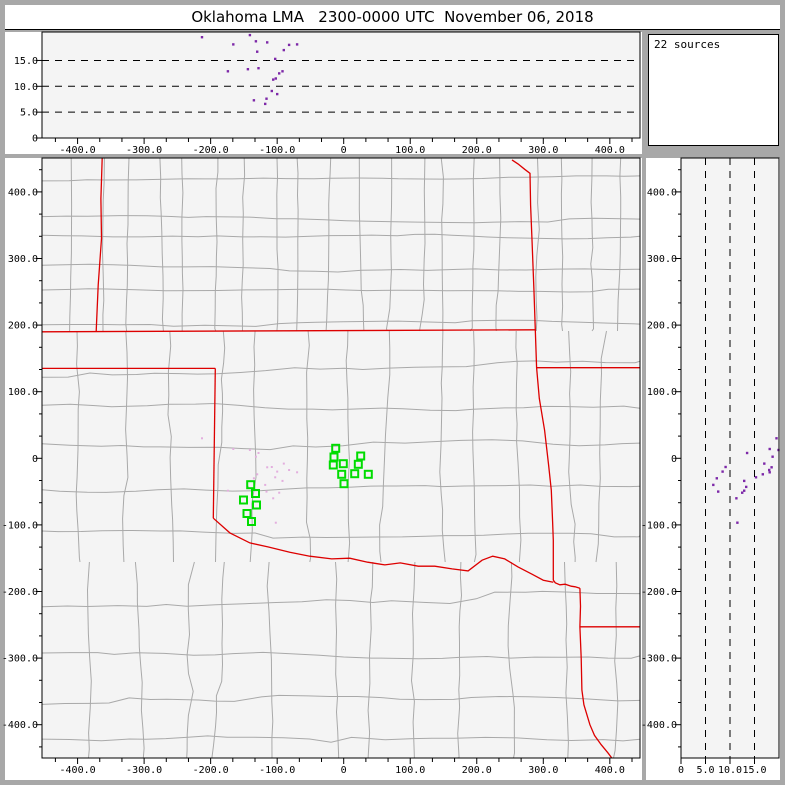 The width and height of the screenshot is (785, 785). Describe the element at coordinates (249, 69) in the screenshot. I see `vhf-sources-layer` at that location.